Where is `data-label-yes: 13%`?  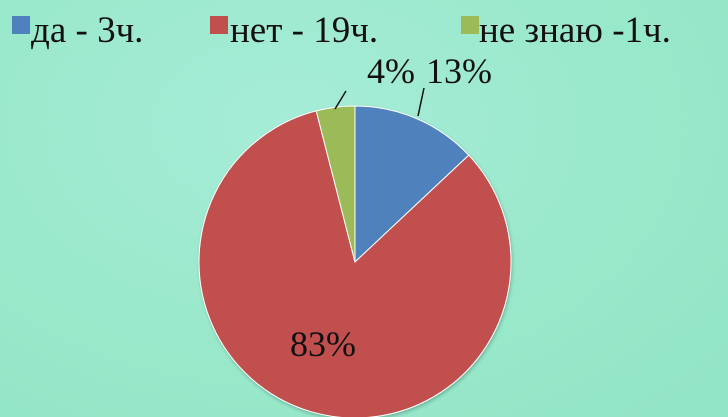 data-label-yes: 13% is located at coordinates (459, 71).